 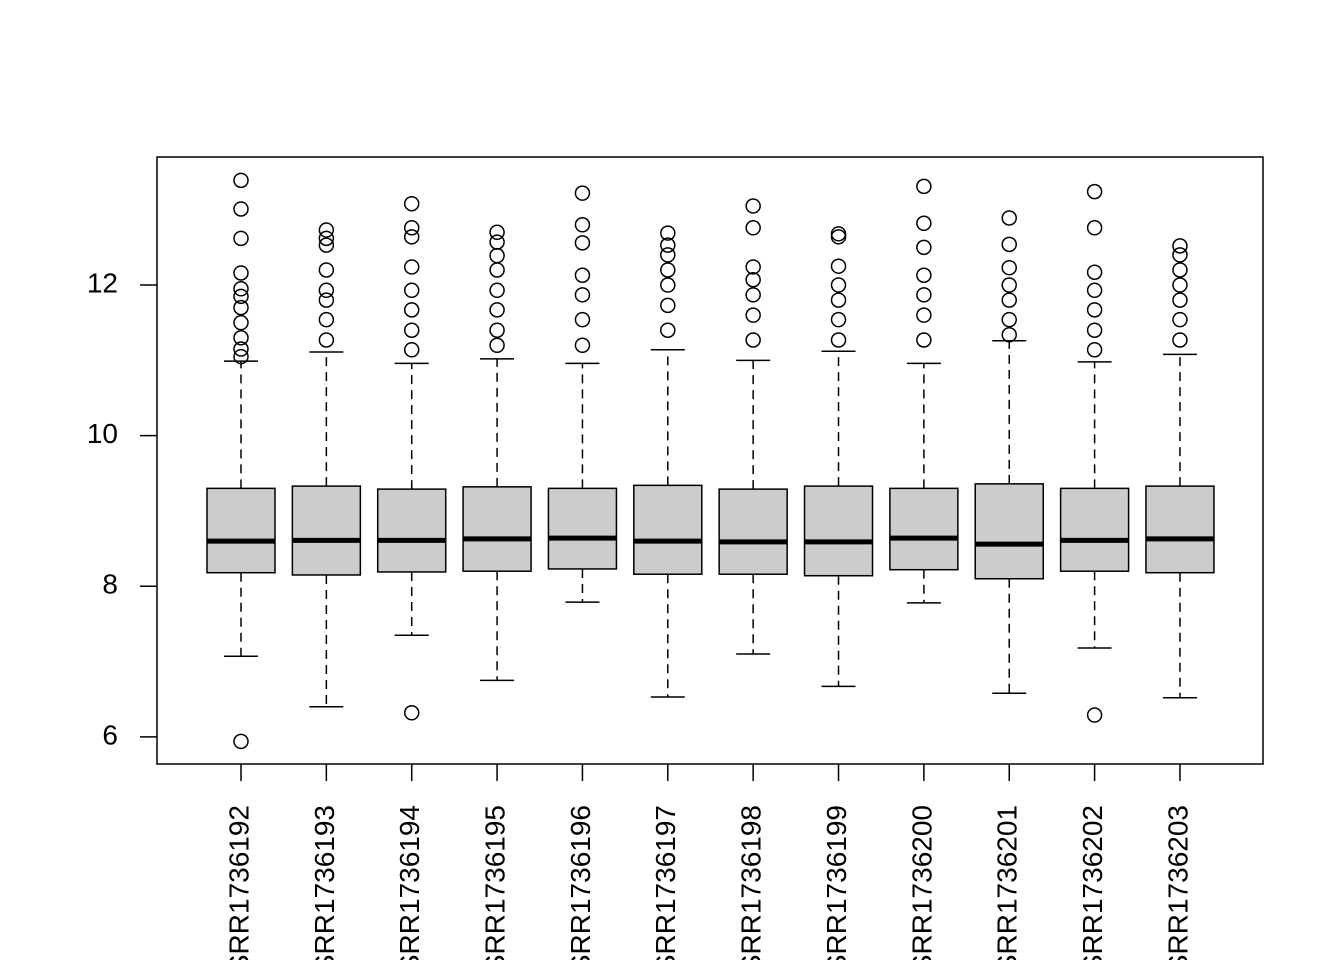 What do you see at coordinates (409, 882) in the screenshot?
I see `x-tick-label: SRR1736194` at bounding box center [409, 882].